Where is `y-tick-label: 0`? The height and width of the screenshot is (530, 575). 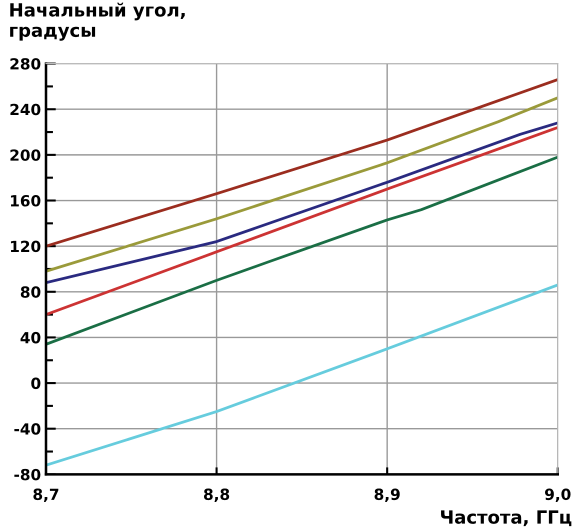 y-tick-label: 0 is located at coordinates (35, 384).